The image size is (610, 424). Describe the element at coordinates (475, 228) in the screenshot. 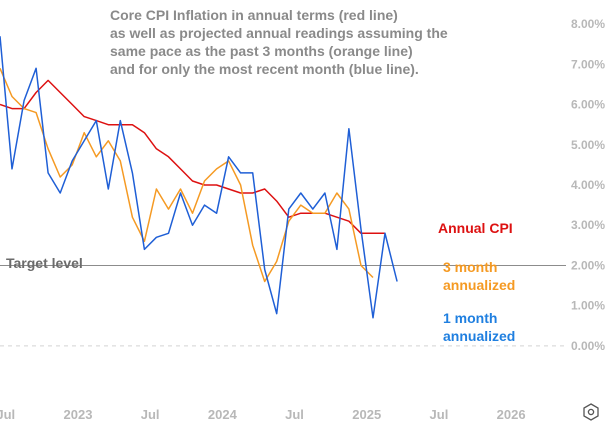

I see `annual-cpi-label: Annual CPI` at that location.